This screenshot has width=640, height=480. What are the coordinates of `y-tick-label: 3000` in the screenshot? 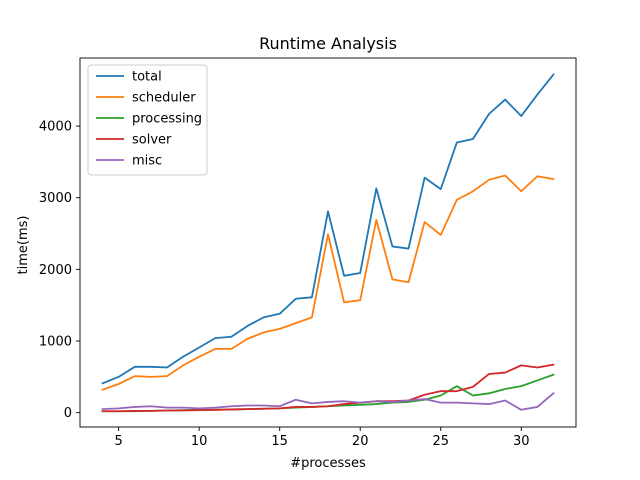 It's located at (55, 198).